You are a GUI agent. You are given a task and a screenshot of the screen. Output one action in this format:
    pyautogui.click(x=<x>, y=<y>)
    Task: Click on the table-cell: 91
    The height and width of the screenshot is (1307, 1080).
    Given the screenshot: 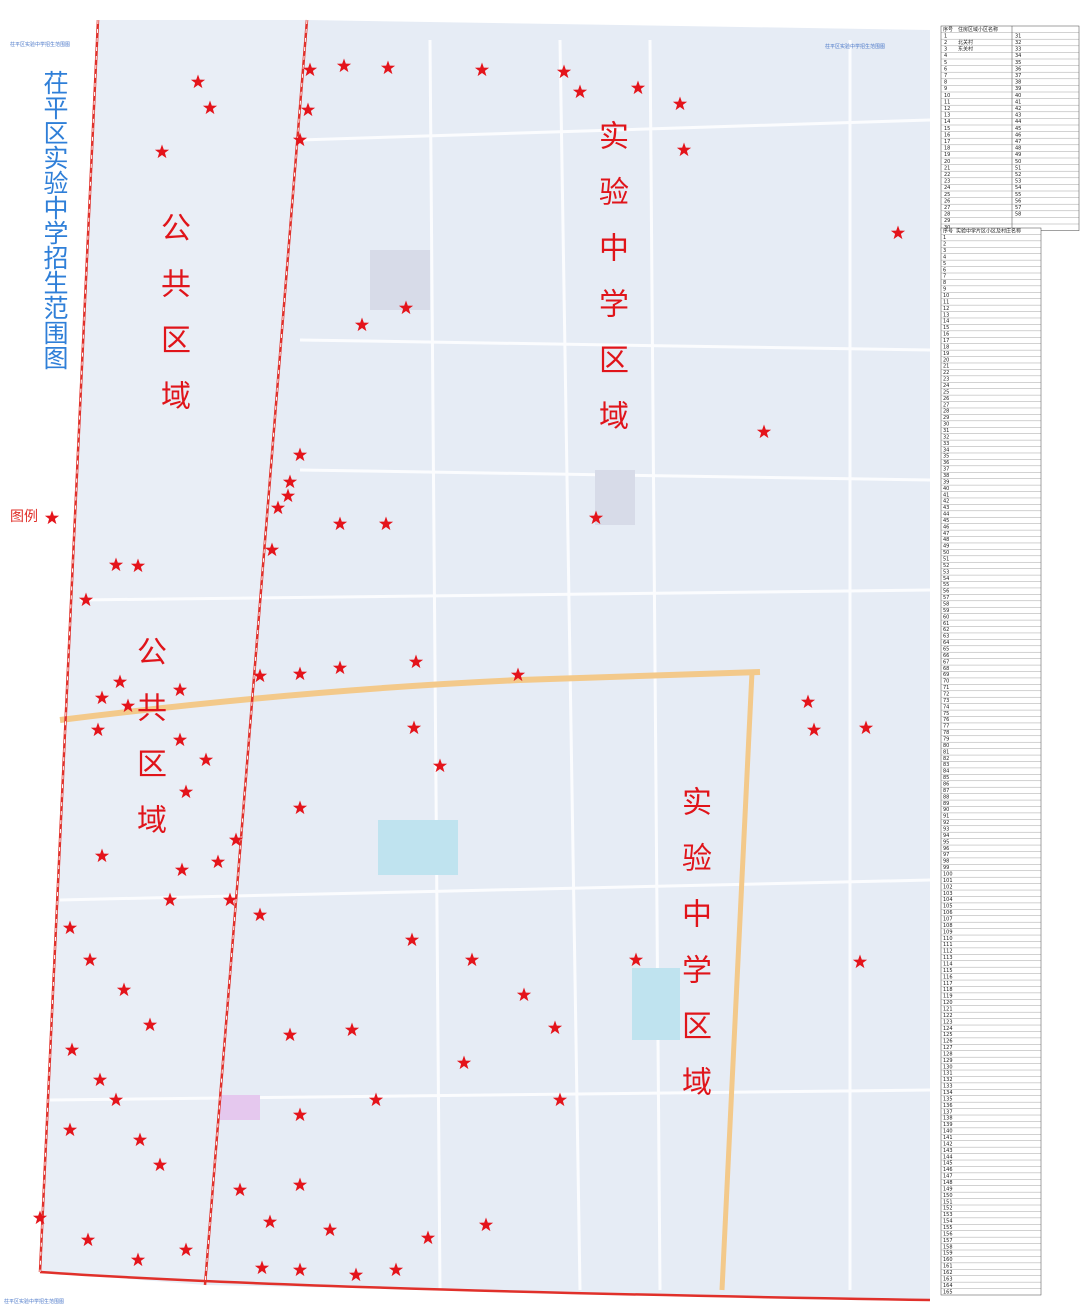 What is the action you would take?
    pyautogui.click(x=946, y=817)
    